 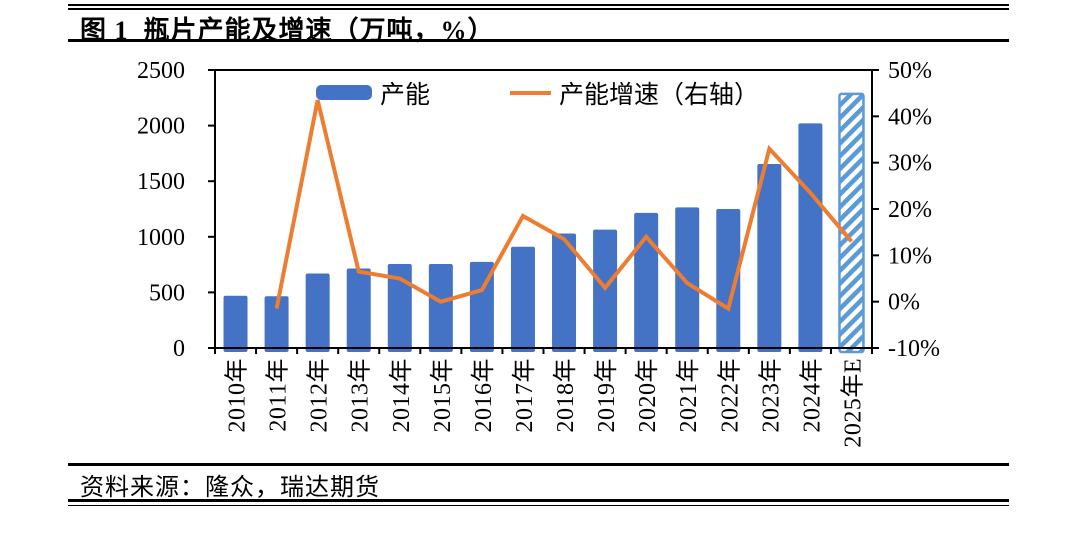 I want to click on bar-2011年, so click(x=276, y=324).